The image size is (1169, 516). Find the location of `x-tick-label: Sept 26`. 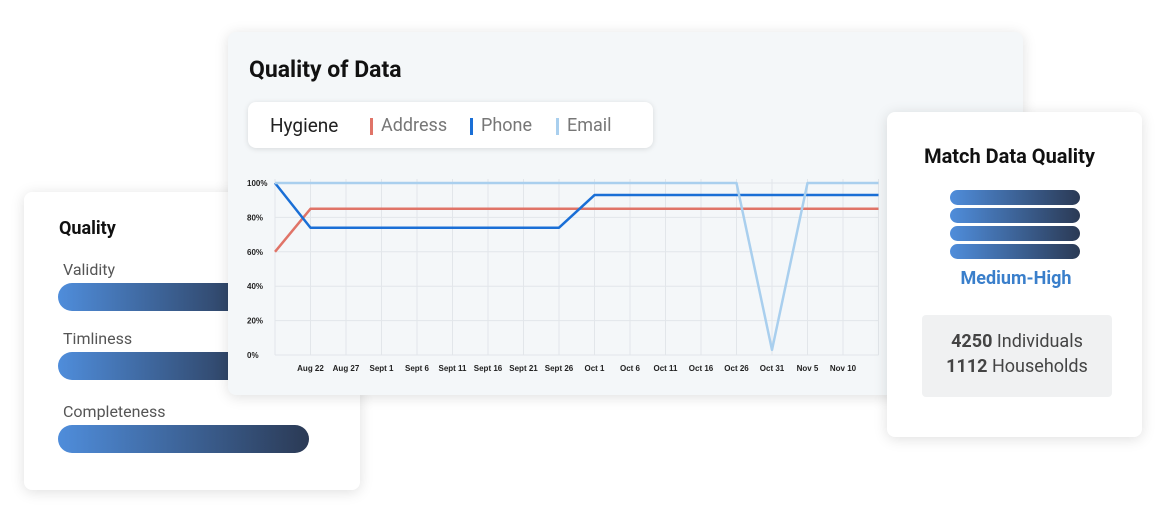

x-tick-label: Sept 26 is located at coordinates (559, 368).